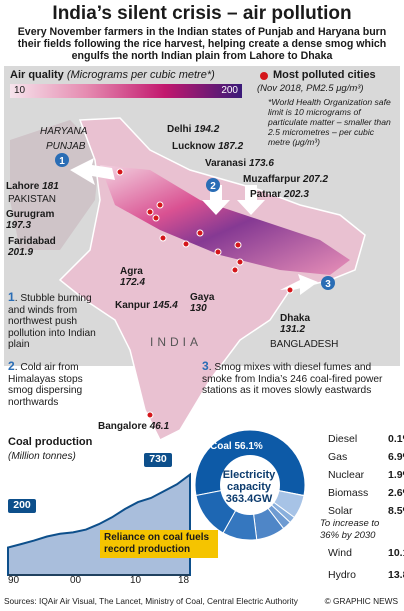  What do you see at coordinates (184, 580) in the screenshot?
I see `year-tick: 18` at bounding box center [184, 580].